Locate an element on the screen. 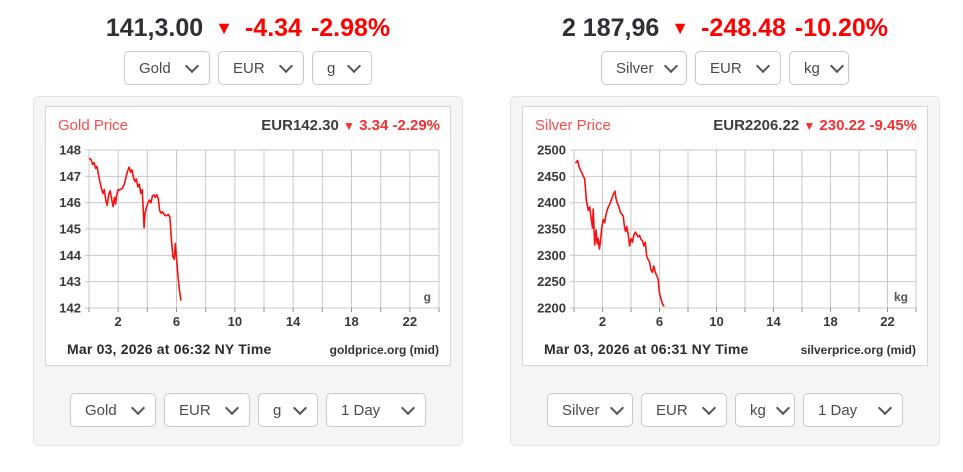  chart-source: goldprice.org (mid) is located at coordinates (384, 350).